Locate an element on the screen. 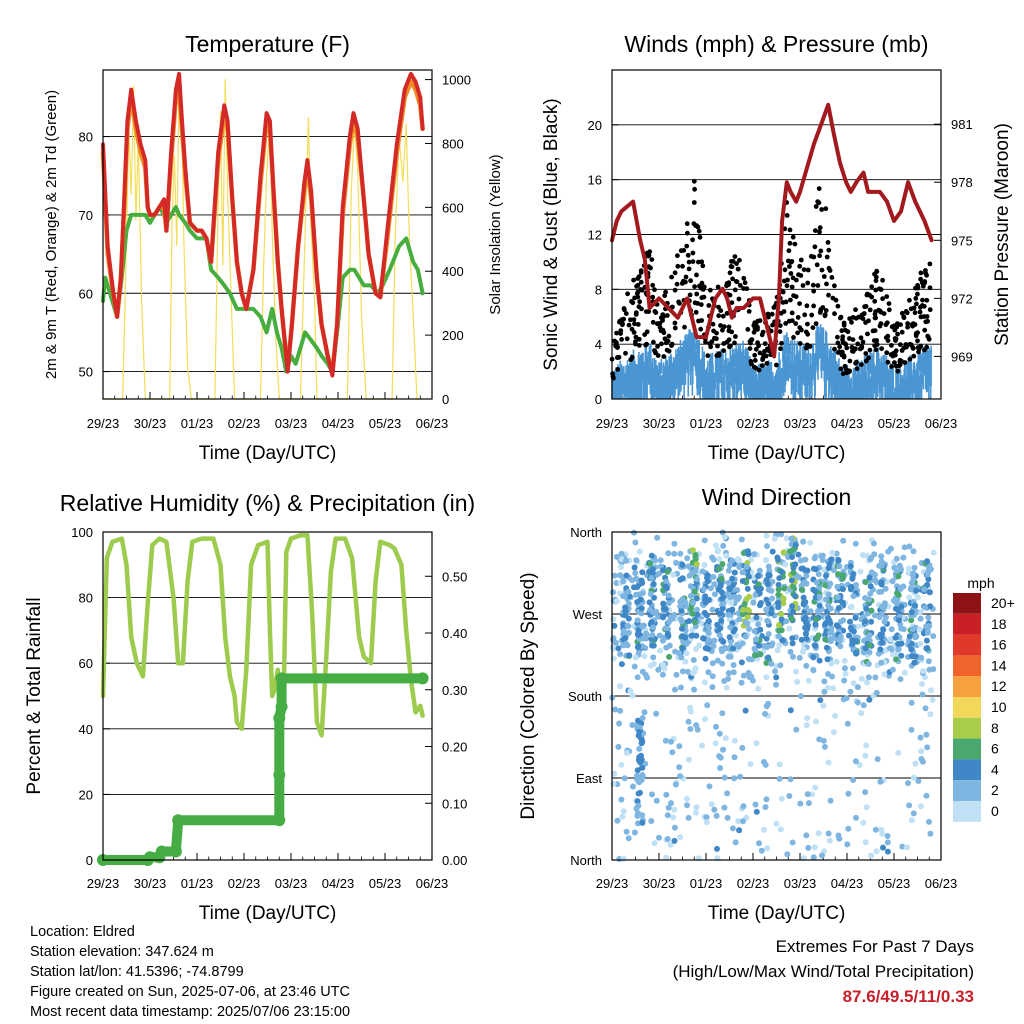  x-tick-label: 04/23 is located at coordinates (338, 423).